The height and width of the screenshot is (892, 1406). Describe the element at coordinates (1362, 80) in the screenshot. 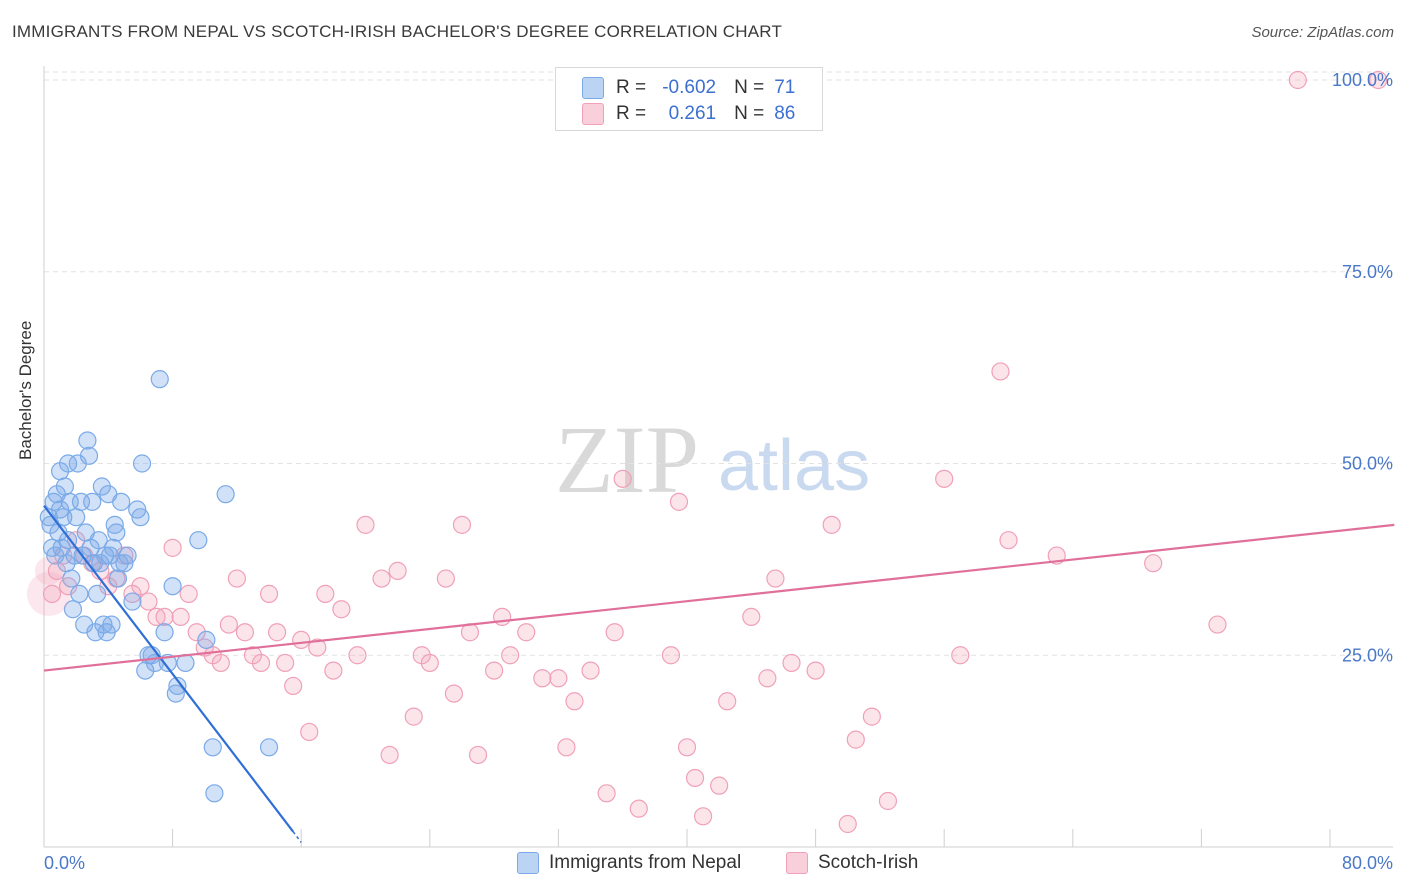

I see `y-tick-label: 100.0%` at that location.